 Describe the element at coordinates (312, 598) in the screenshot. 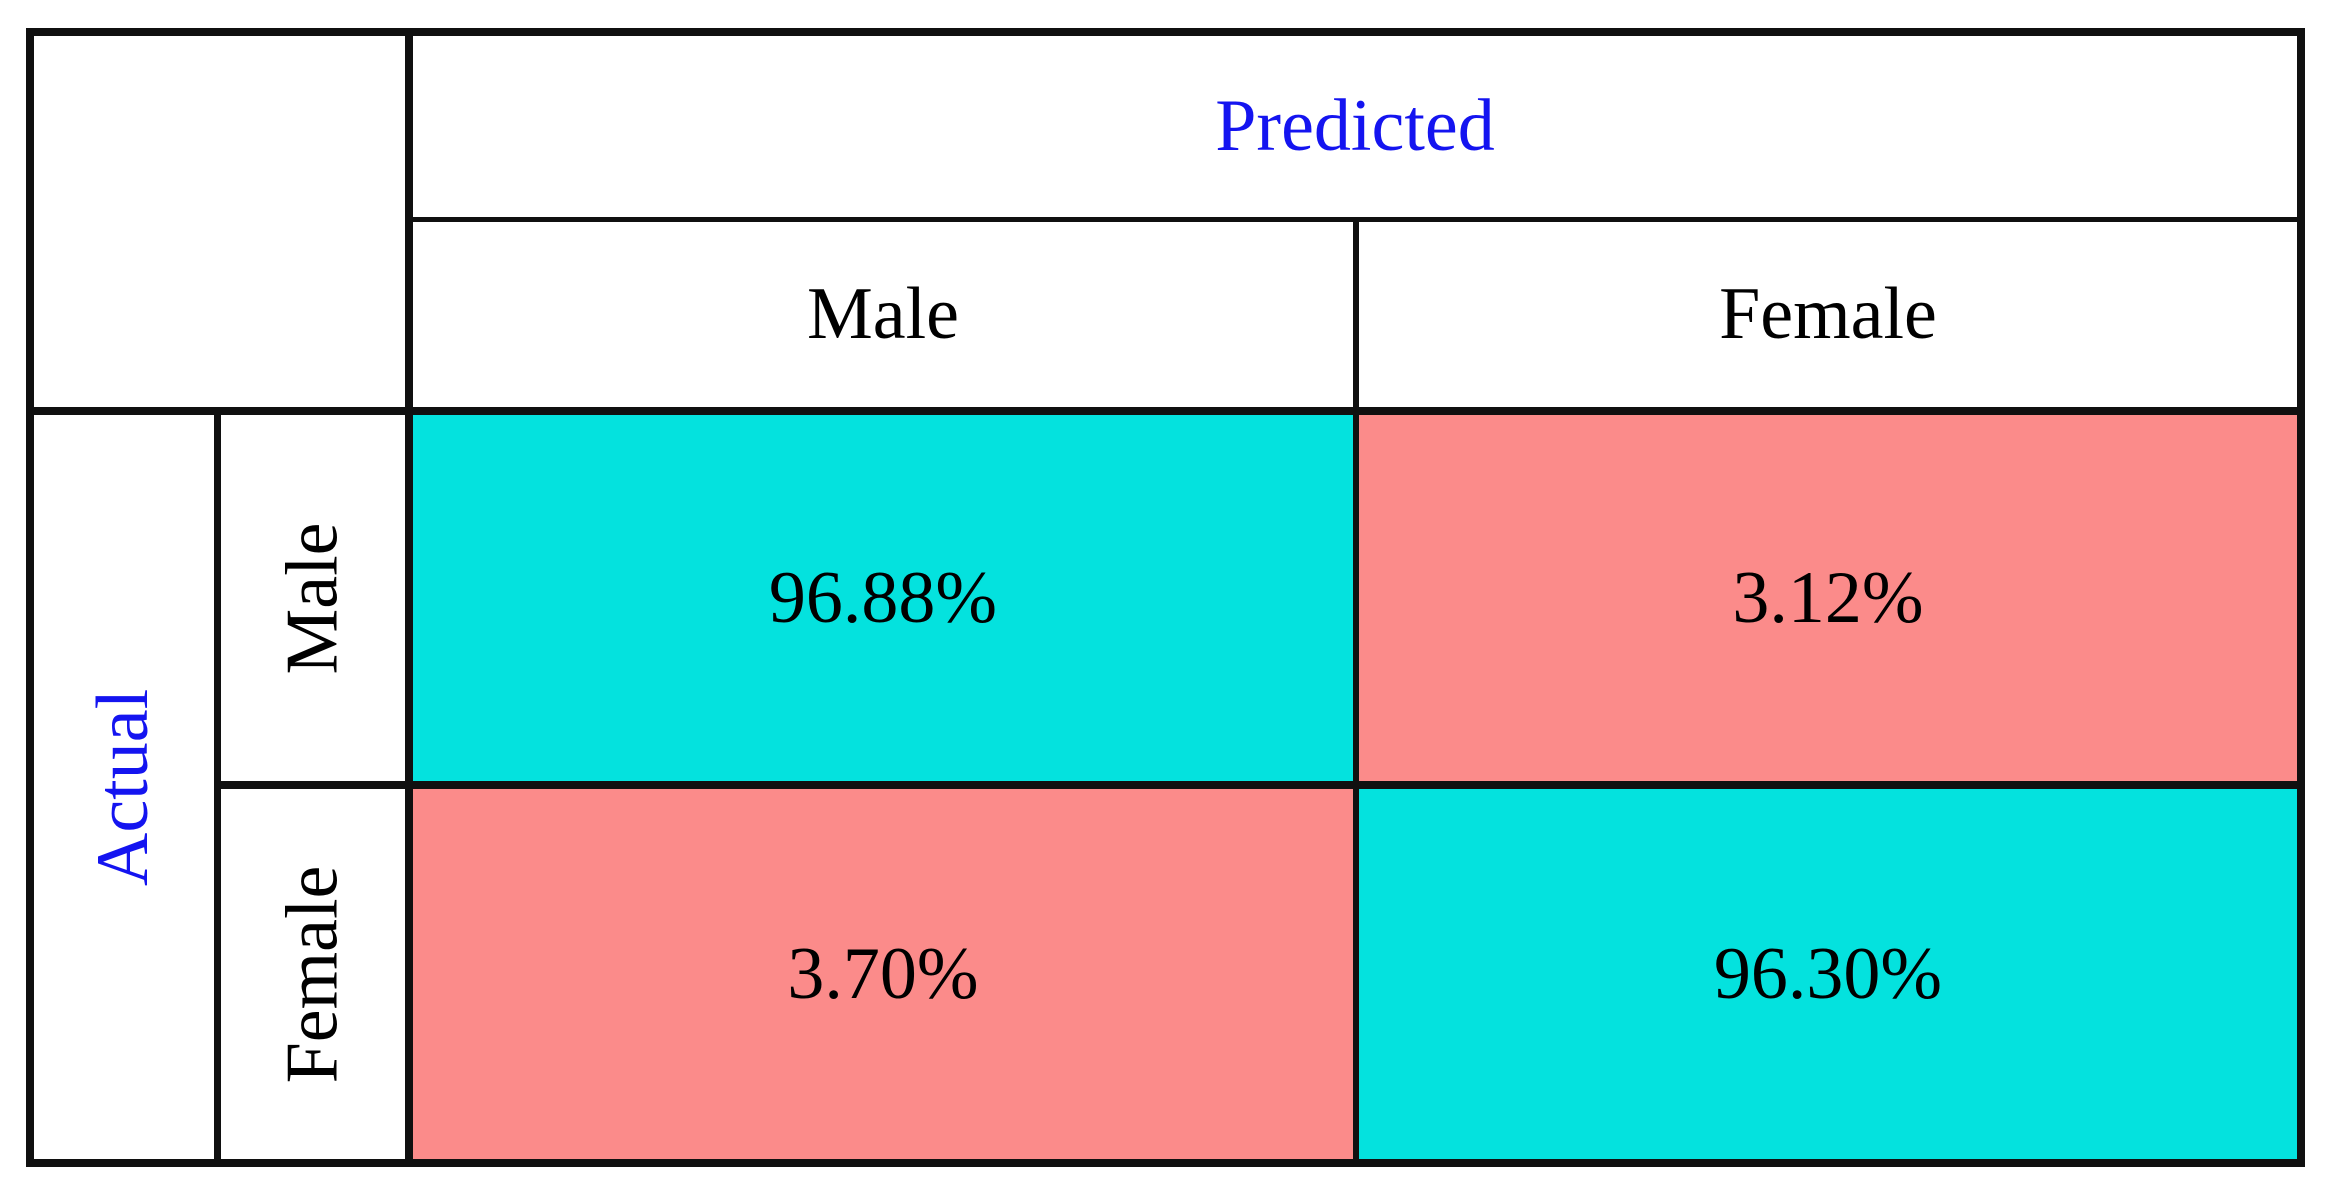

I see `row-header-male-label: Male` at that location.